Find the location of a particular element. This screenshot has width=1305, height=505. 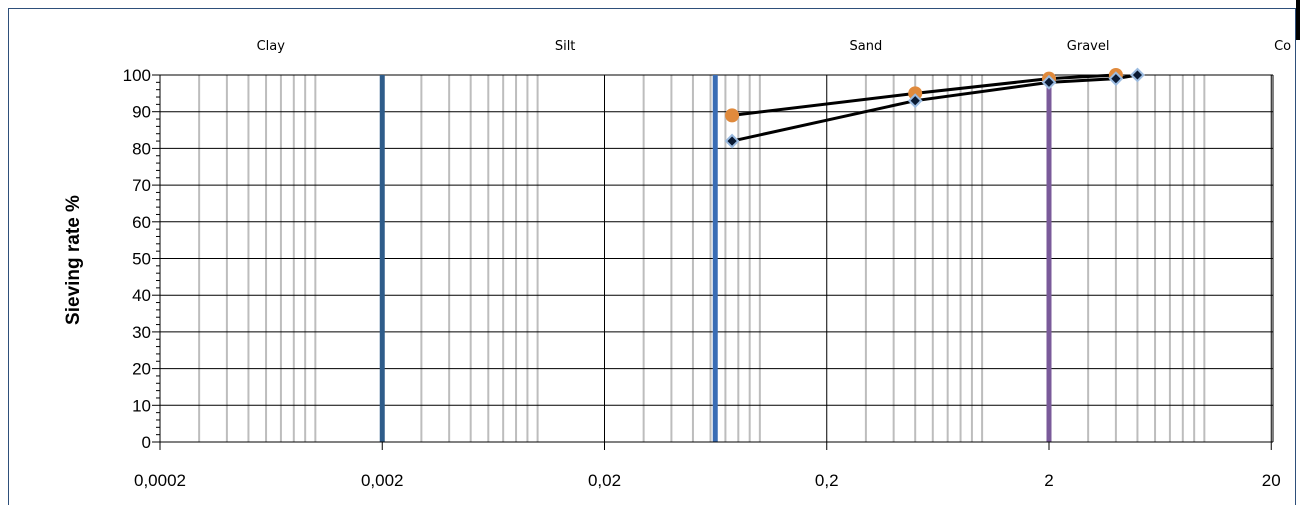

y-tick-label: 30 is located at coordinates (141, 332).